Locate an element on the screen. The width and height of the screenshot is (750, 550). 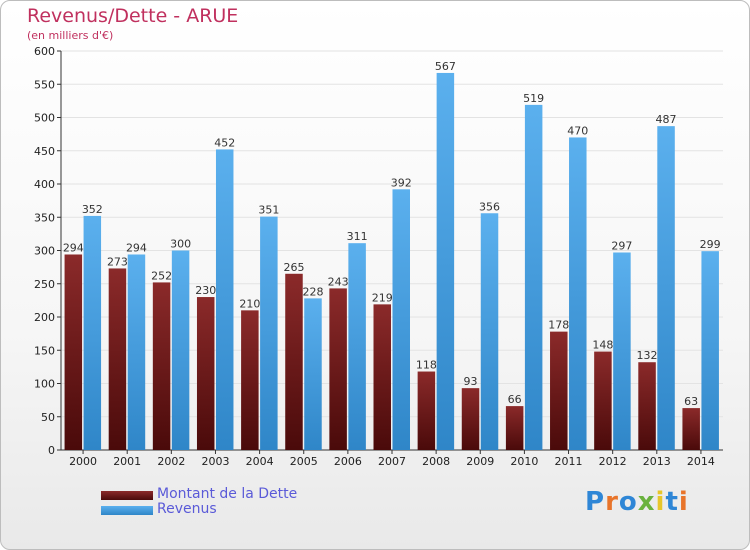
y-tick-label: 200 is located at coordinates (44, 317).